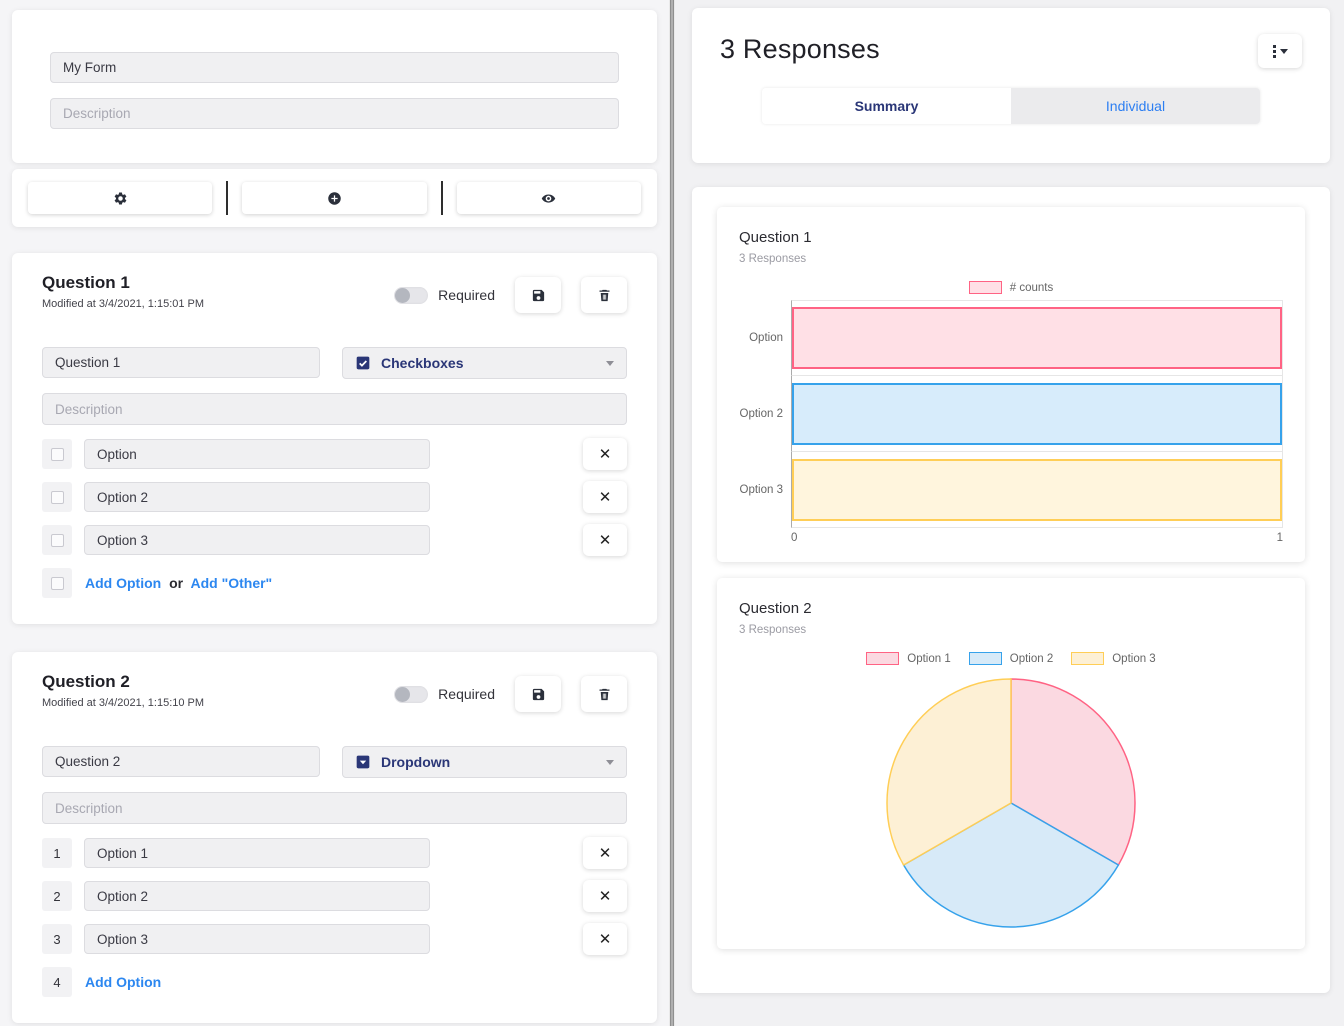 This screenshot has width=1344, height=1026. What do you see at coordinates (334, 518) in the screenshot?
I see `options-list: ✕ ✕ ✕ Add Option or Add "Other"` at bounding box center [334, 518].